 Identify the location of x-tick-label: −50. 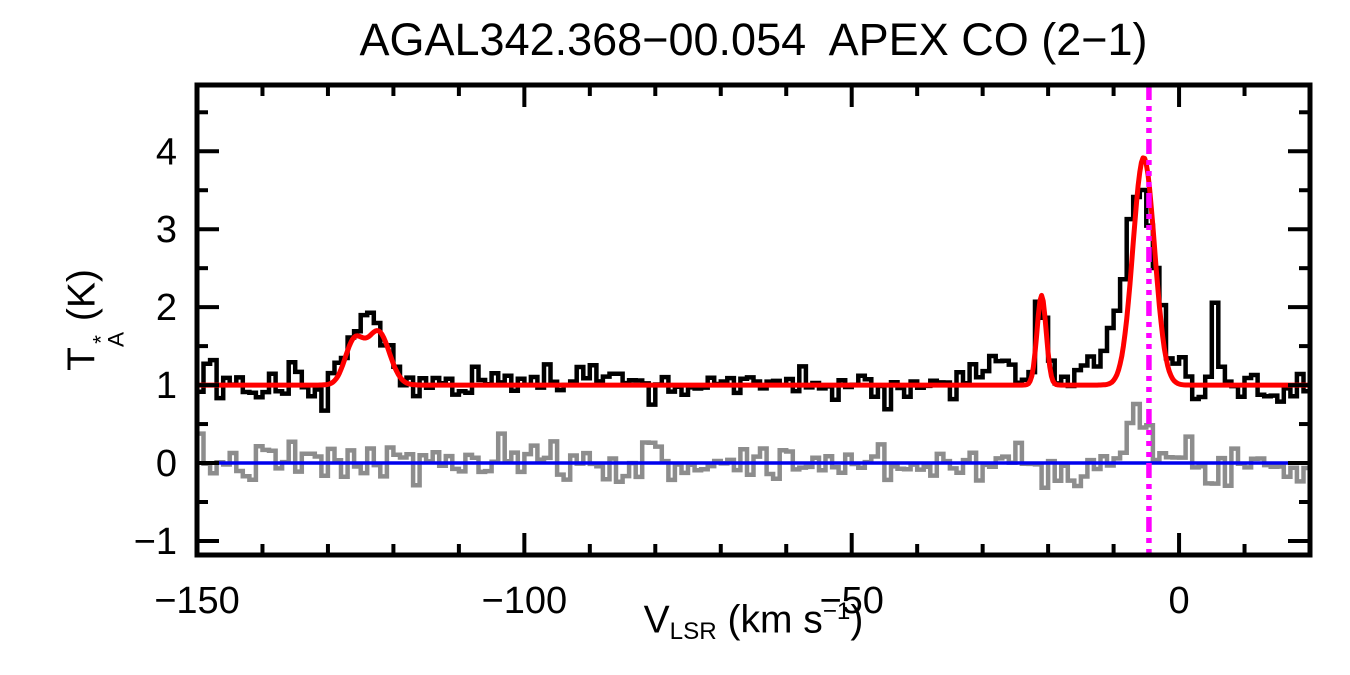
(851, 601).